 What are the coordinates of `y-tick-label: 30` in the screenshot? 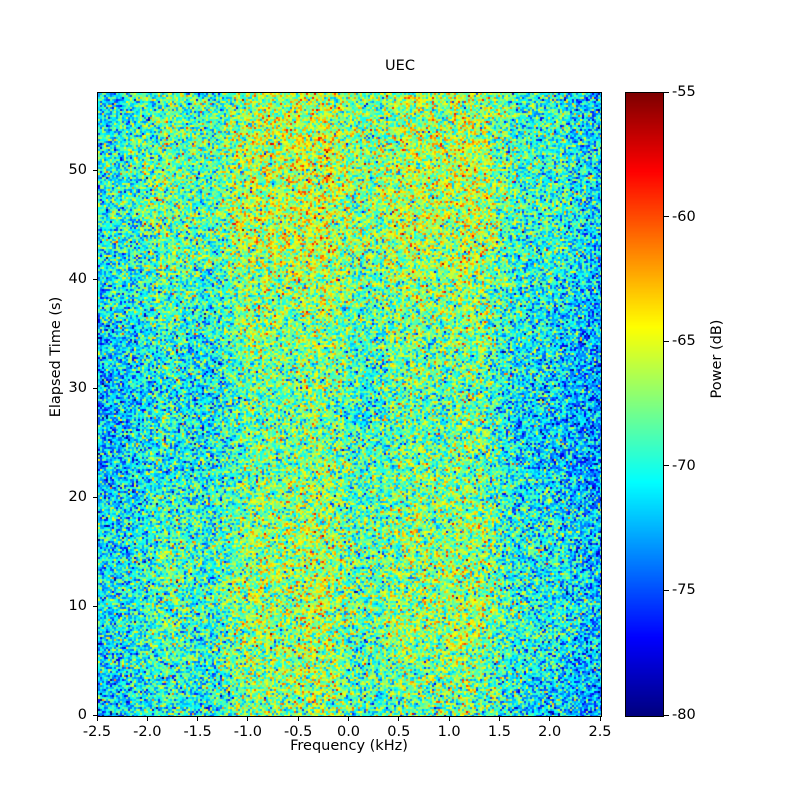 It's located at (77, 388).